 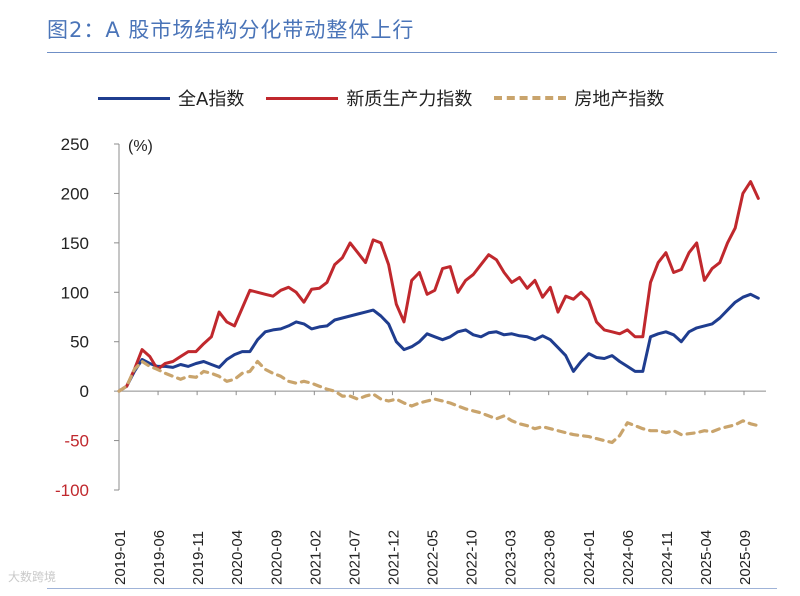 What do you see at coordinates (354, 557) in the screenshot?
I see `x-tick-label: 2021-07` at bounding box center [354, 557].